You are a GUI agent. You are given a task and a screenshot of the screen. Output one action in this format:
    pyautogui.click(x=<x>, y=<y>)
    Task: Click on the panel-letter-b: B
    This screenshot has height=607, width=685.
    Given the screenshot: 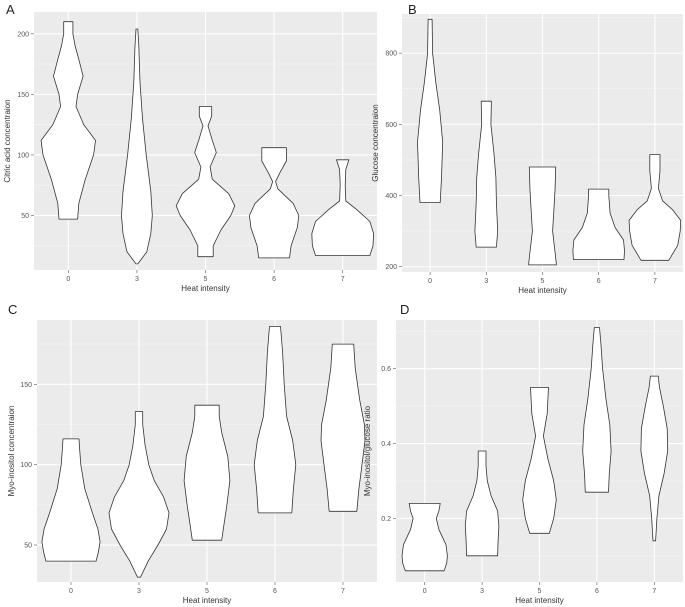 What is the action you would take?
    pyautogui.click(x=412, y=9)
    